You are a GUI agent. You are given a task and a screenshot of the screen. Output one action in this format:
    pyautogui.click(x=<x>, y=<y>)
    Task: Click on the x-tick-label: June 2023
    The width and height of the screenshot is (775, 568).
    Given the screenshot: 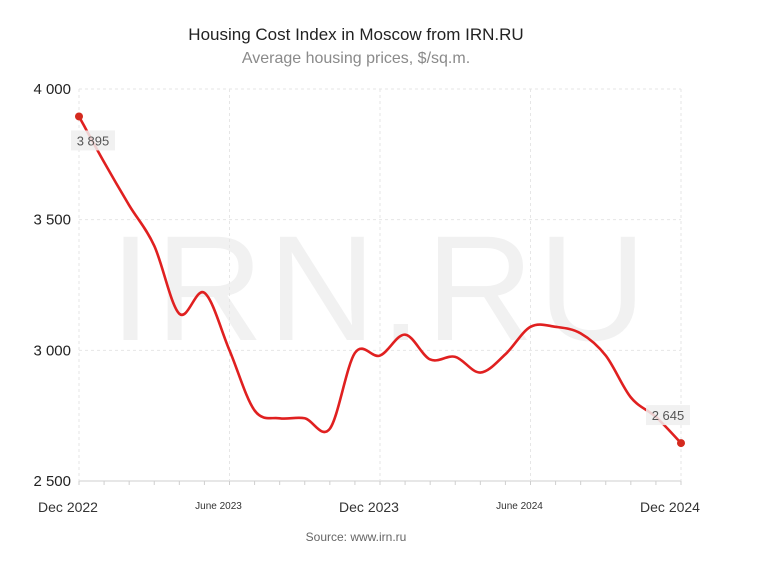 What is the action you would take?
    pyautogui.click(x=218, y=506)
    